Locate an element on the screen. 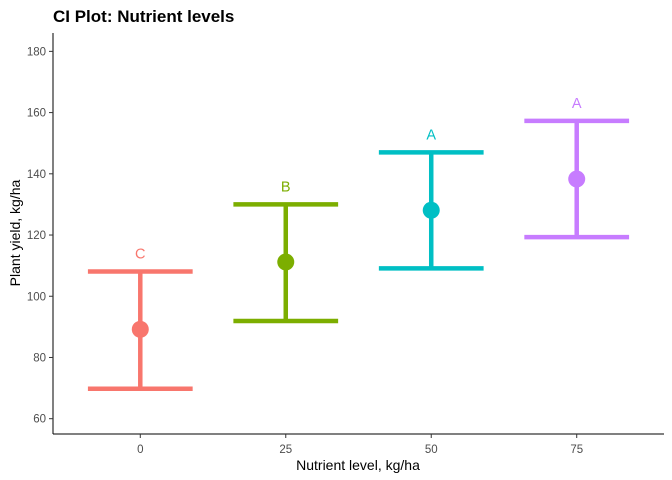  y-tick-label: 180 is located at coordinates (36, 52).